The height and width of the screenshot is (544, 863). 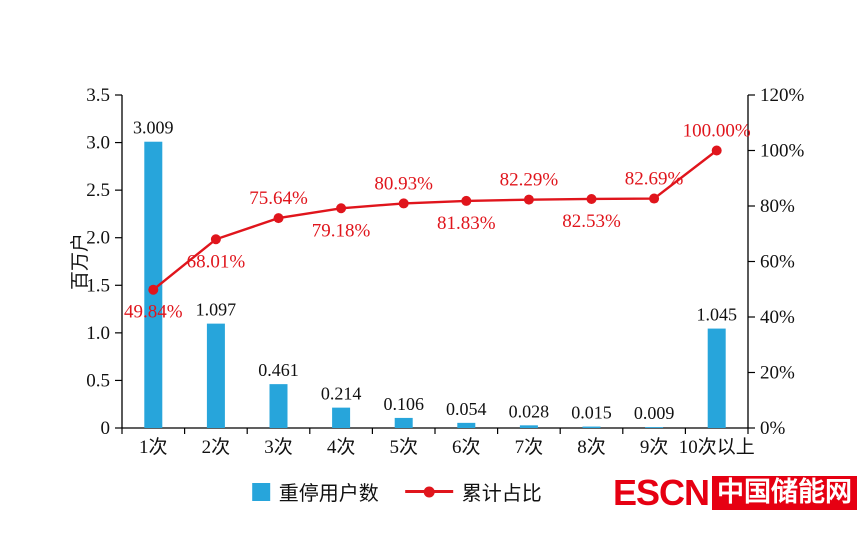 What do you see at coordinates (278, 370) in the screenshot?
I see `bar-value-label: 0.461` at bounding box center [278, 370].